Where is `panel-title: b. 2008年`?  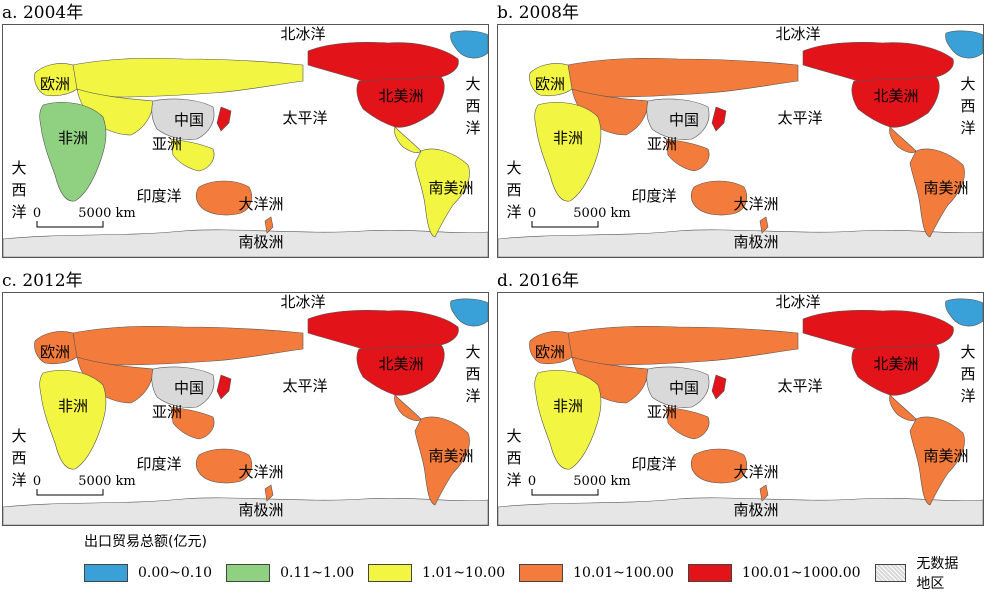
panel-title: b. 2008年 is located at coordinates (538, 13).